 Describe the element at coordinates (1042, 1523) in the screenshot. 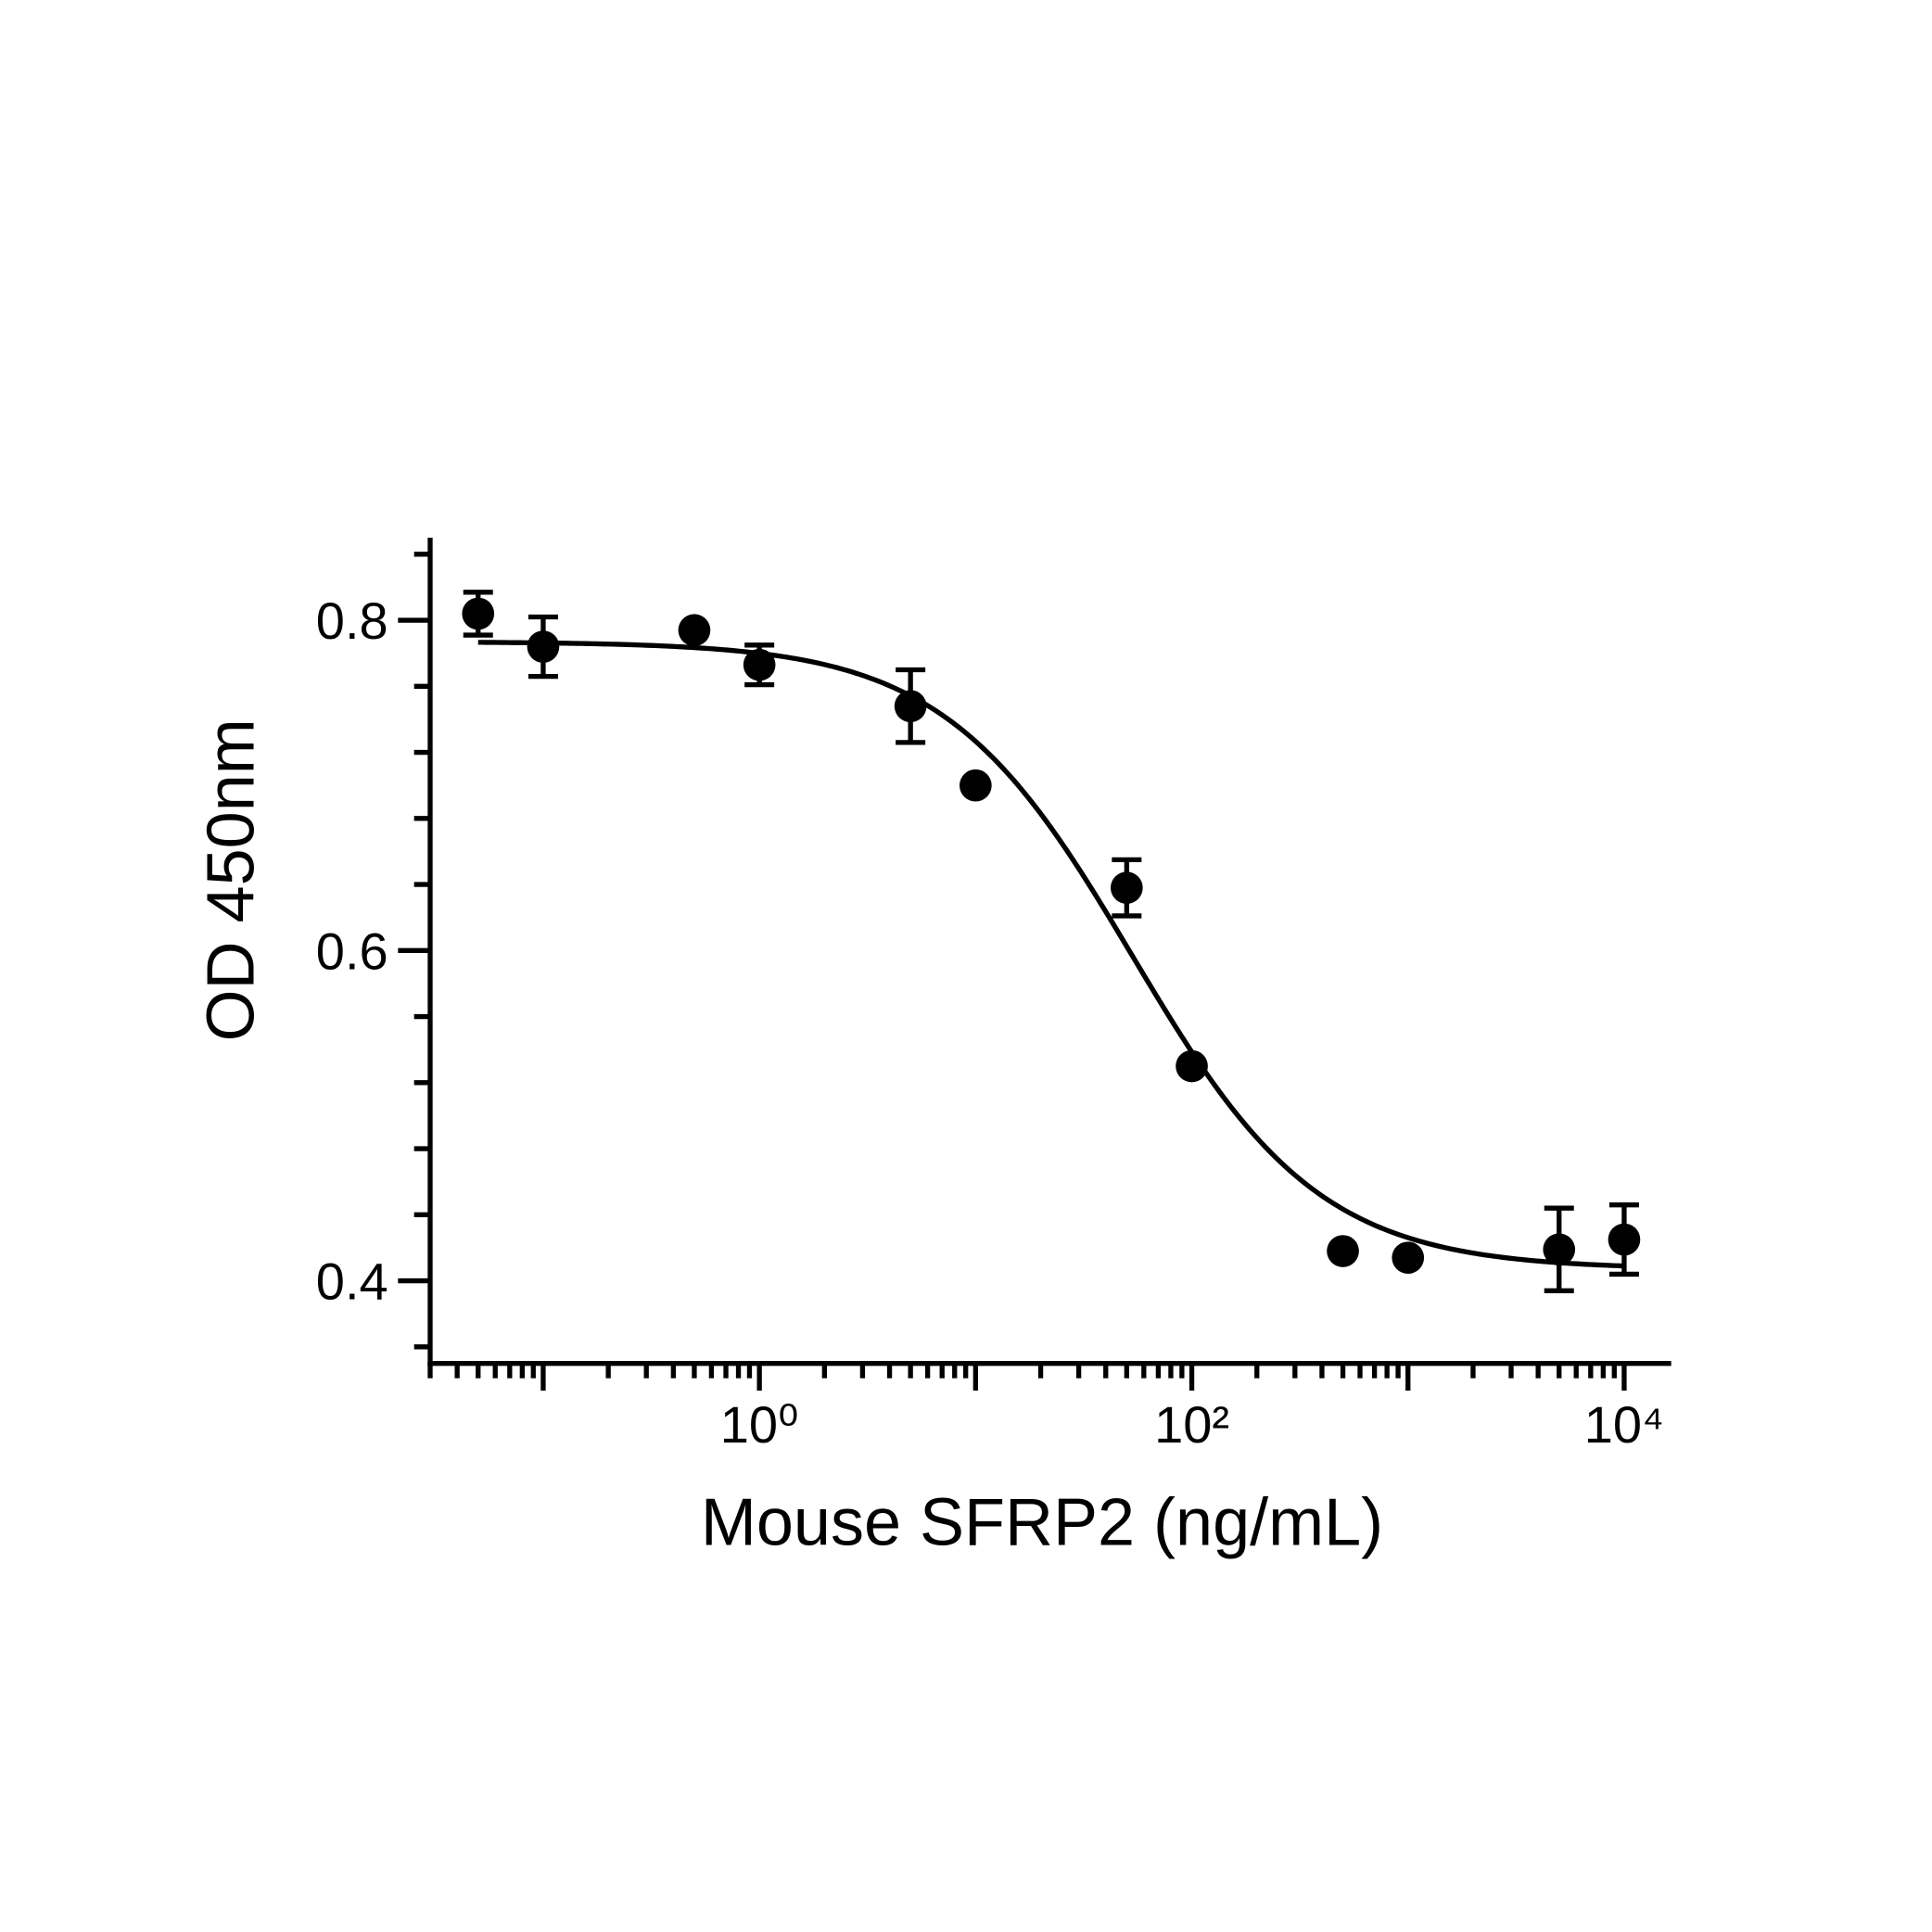

I see `x-axis-title: Mouse SFRP2 (ng/mL)` at that location.